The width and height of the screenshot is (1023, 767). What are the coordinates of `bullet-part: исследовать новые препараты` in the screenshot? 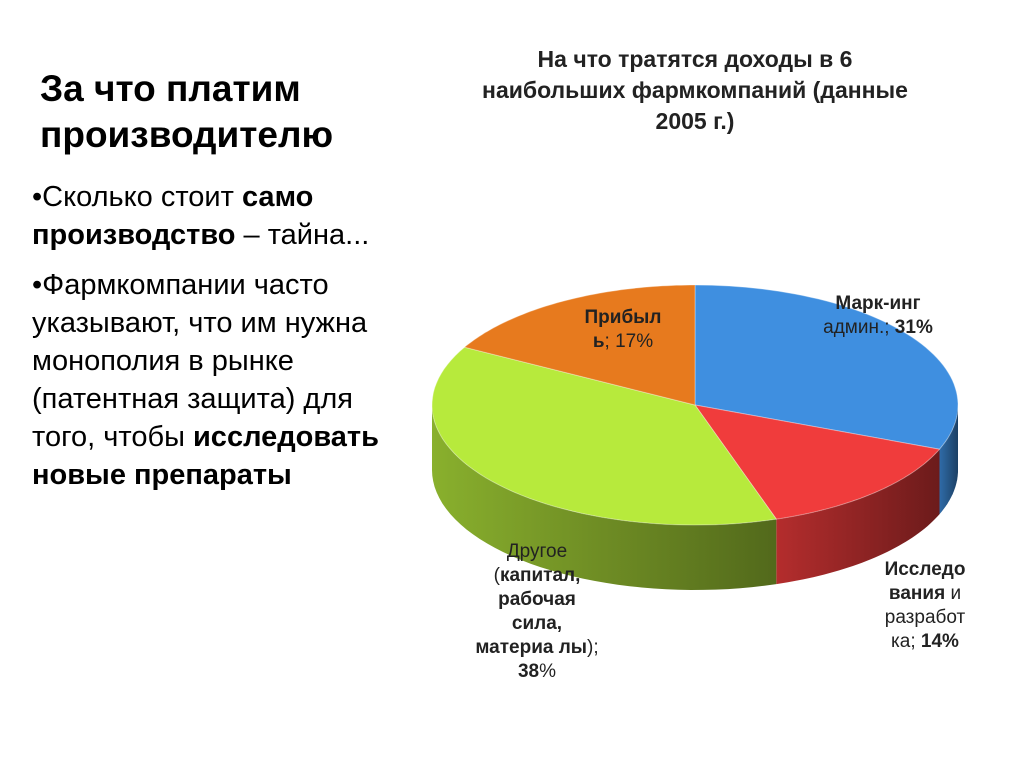 It's located at (205, 456).